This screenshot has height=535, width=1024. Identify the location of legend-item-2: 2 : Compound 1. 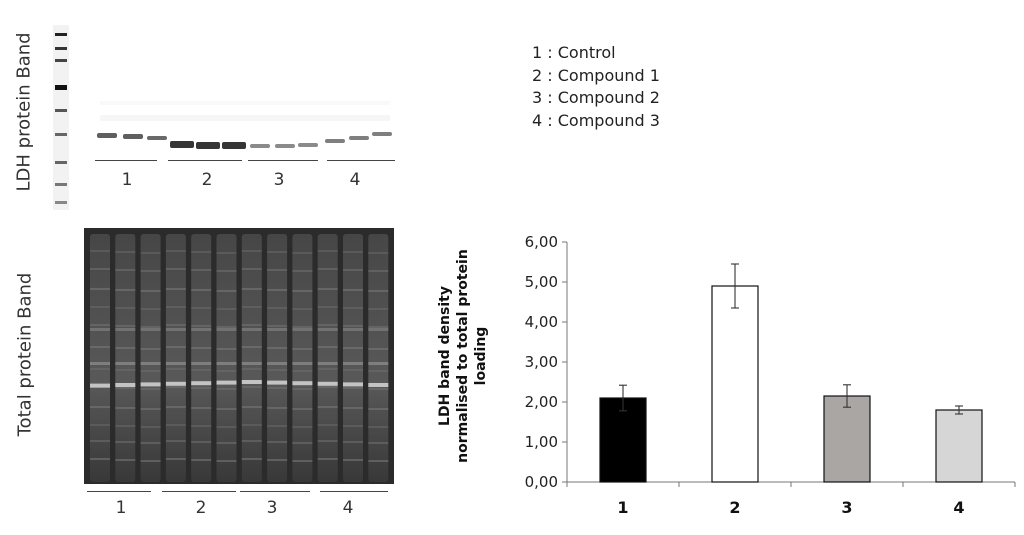
(596, 75).